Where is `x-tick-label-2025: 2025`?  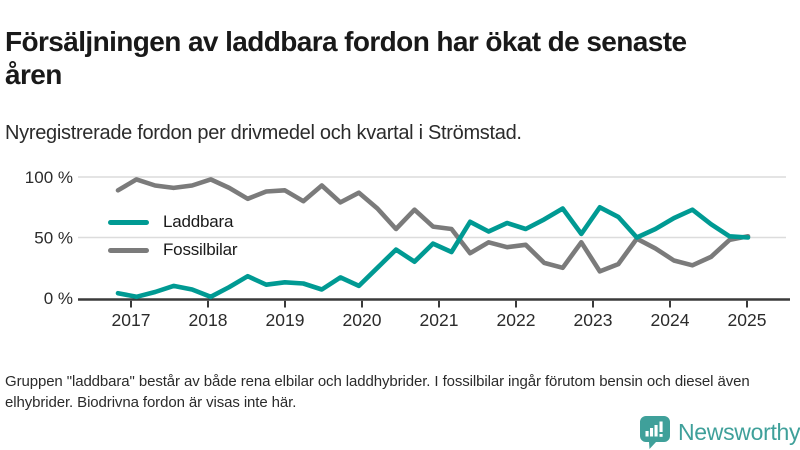 x-tick-label-2025: 2025 is located at coordinates (747, 320).